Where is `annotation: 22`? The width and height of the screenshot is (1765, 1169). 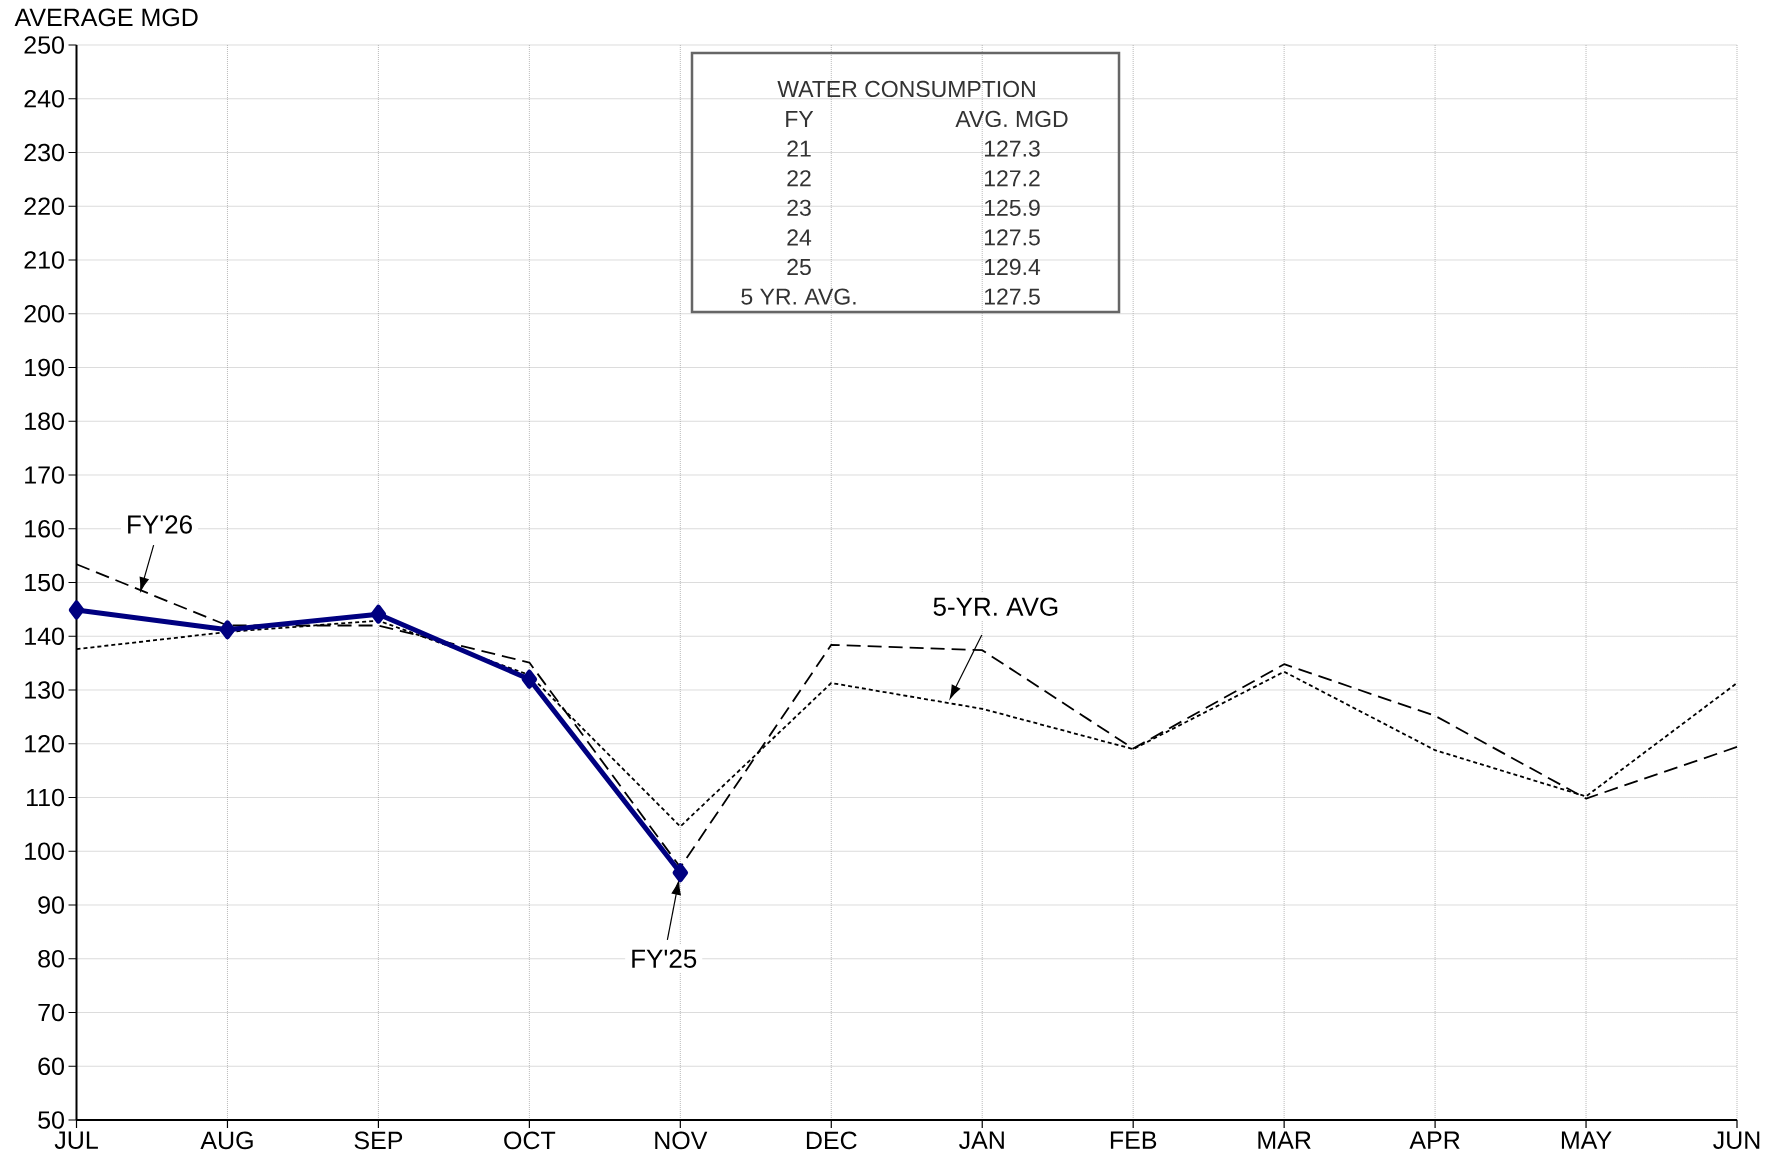
annotation: 22 is located at coordinates (799, 178).